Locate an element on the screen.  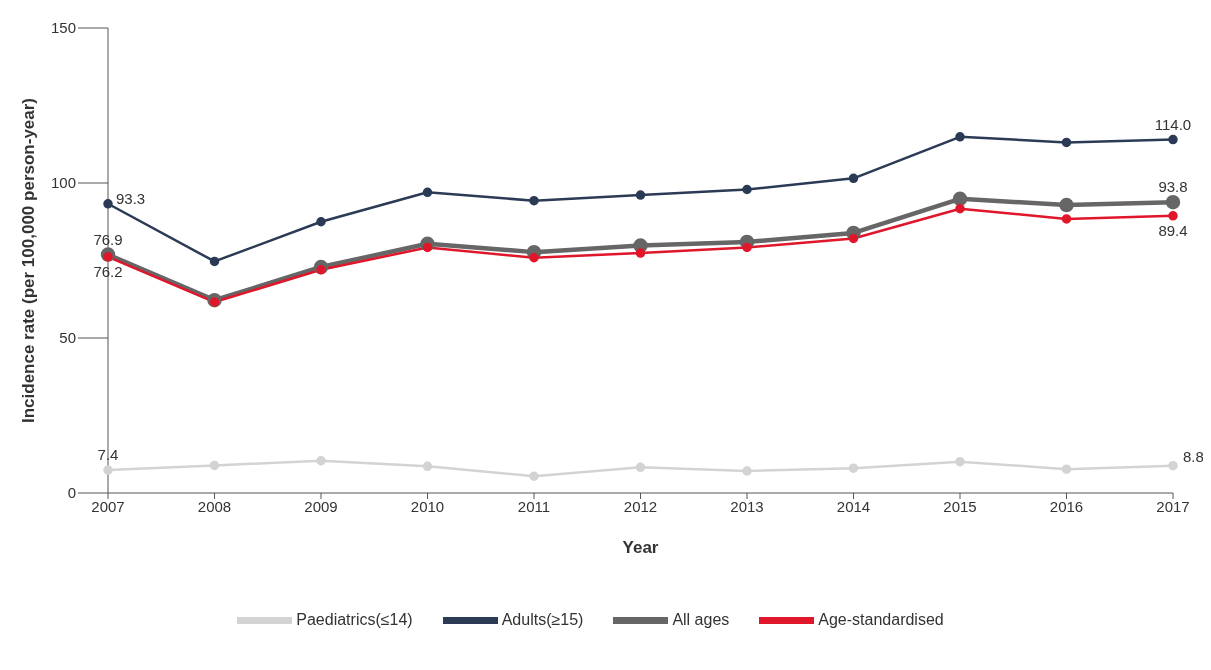
x-tick-label: 2007 is located at coordinates (108, 506).